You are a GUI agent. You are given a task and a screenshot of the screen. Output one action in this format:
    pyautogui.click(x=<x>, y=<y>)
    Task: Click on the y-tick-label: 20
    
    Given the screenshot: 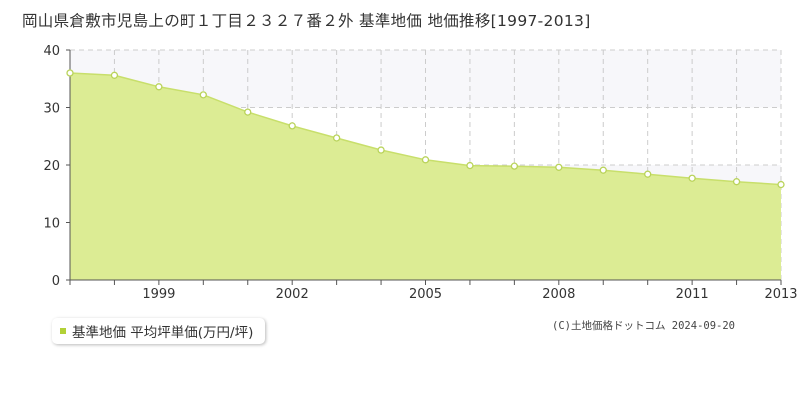 What is the action you would take?
    pyautogui.click(x=51, y=166)
    